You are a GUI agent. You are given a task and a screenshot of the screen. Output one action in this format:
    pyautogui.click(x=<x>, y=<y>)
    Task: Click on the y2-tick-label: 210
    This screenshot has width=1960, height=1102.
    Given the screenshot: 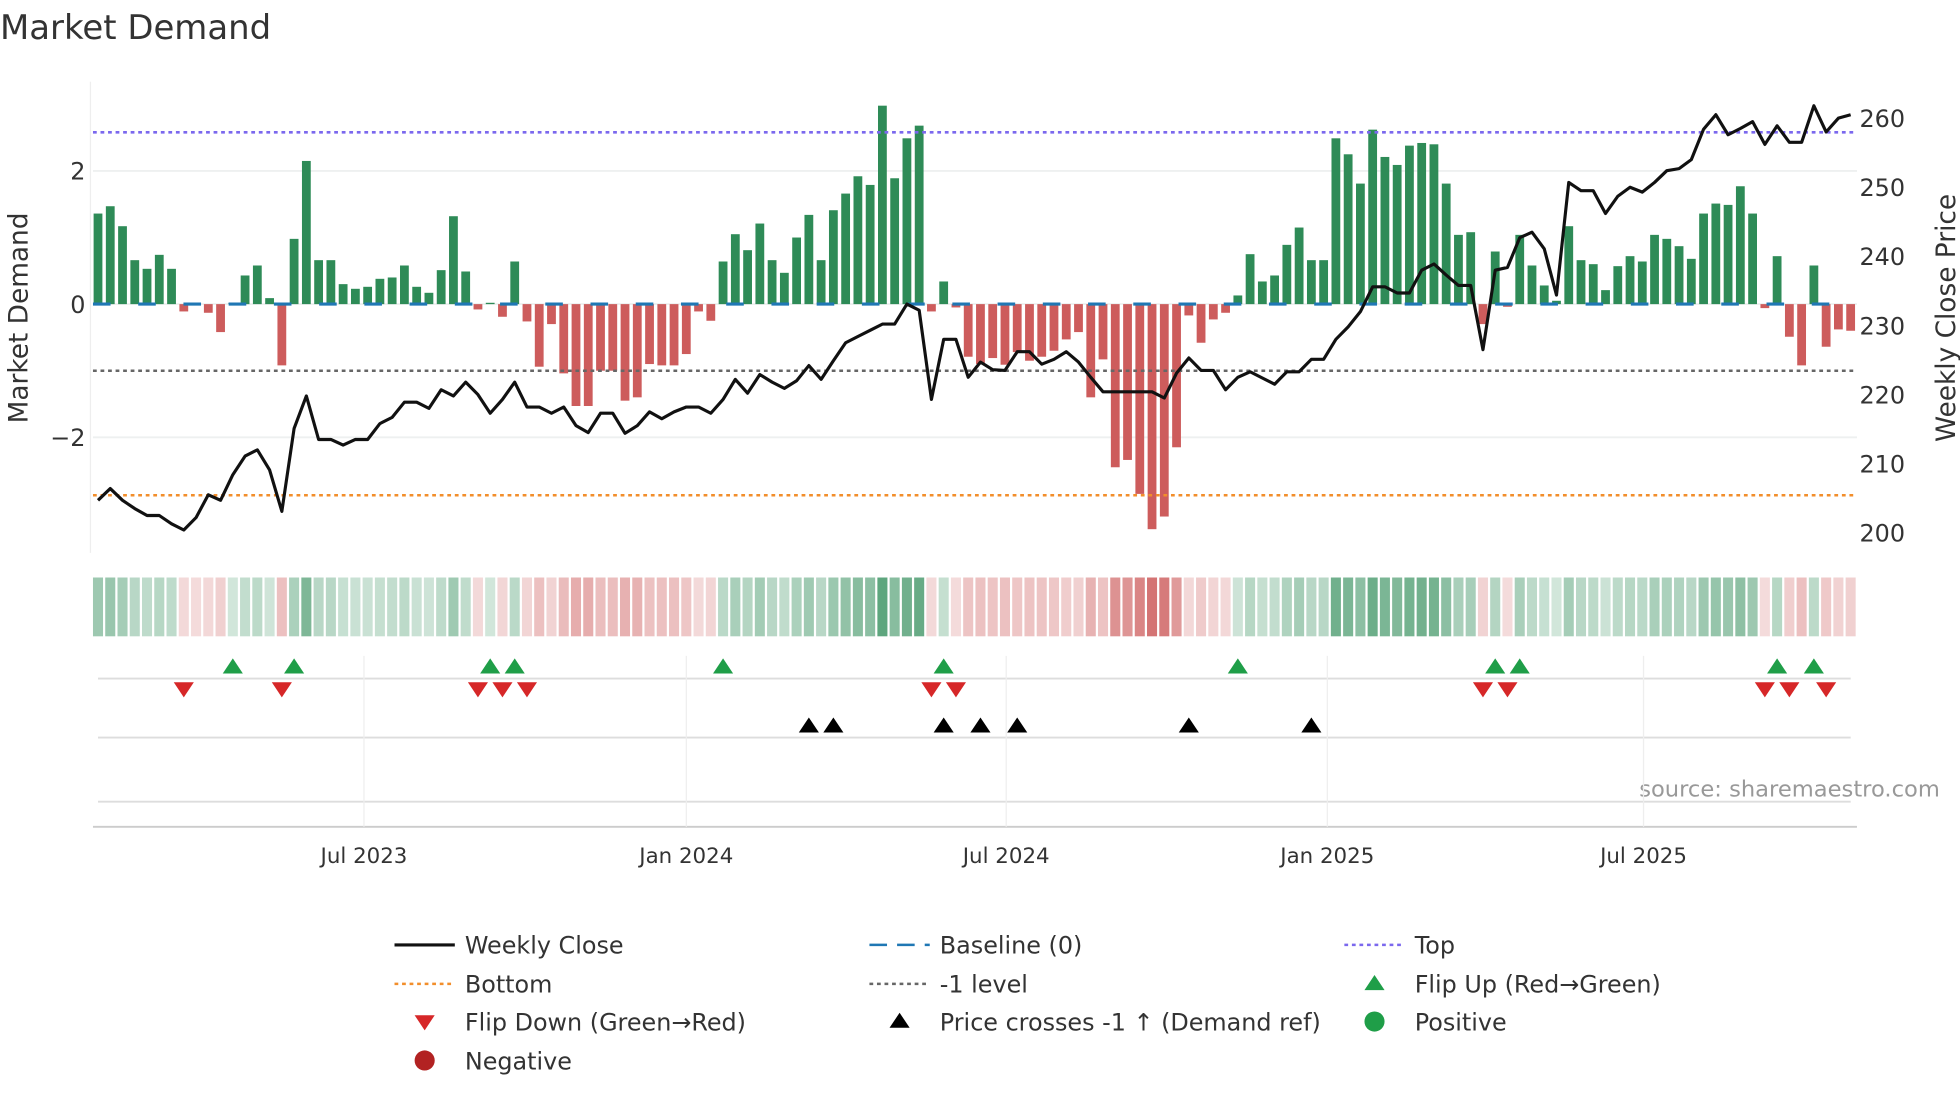 What is the action you would take?
    pyautogui.click(x=1882, y=464)
    